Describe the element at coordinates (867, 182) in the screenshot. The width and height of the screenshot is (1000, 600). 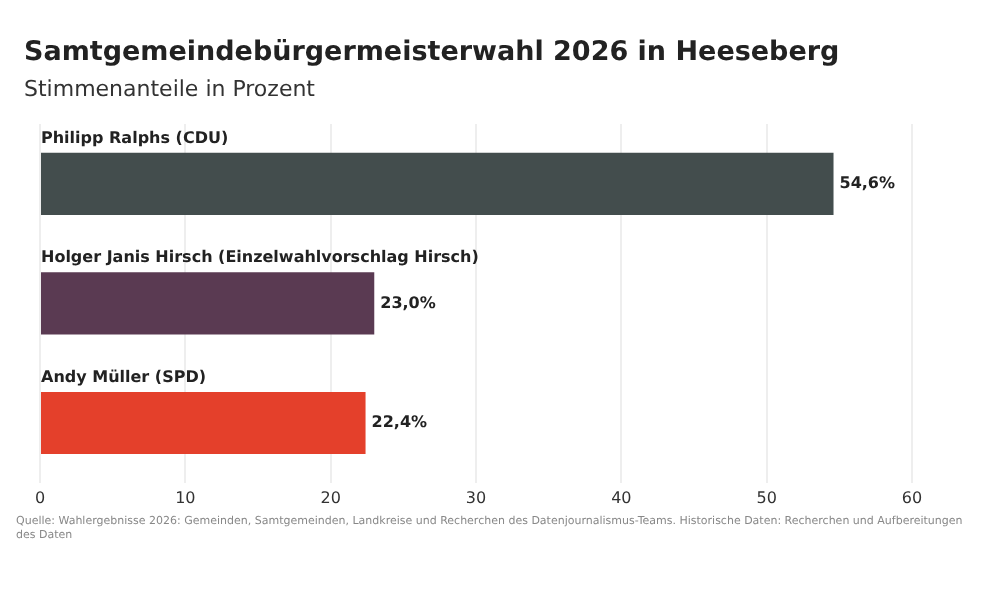
I see `data-label: 54,6%` at that location.